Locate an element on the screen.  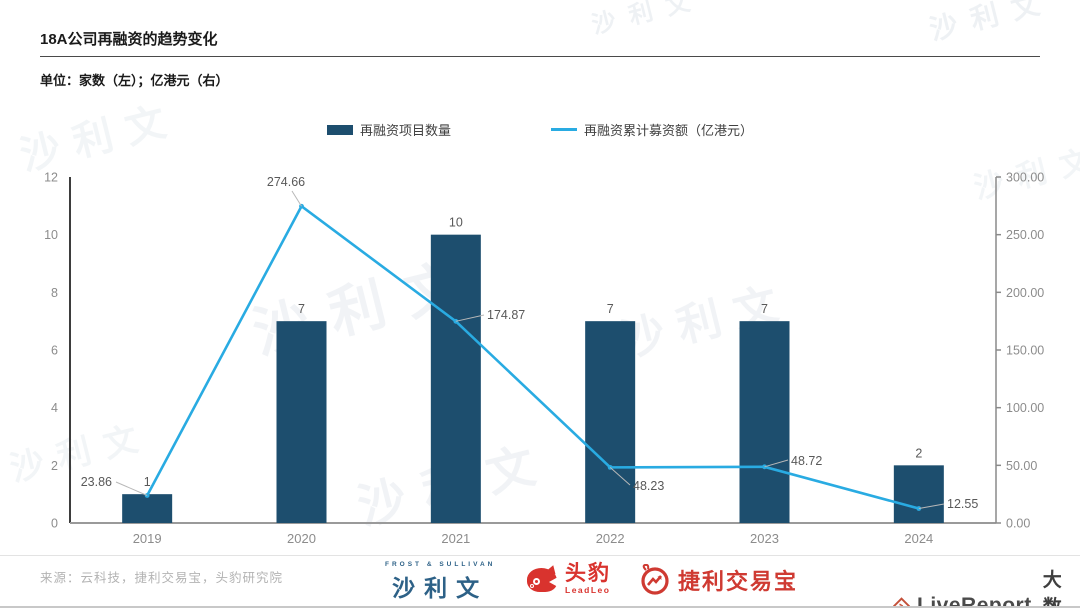
svg-text: 150.00 is located at coordinates (1025, 351).